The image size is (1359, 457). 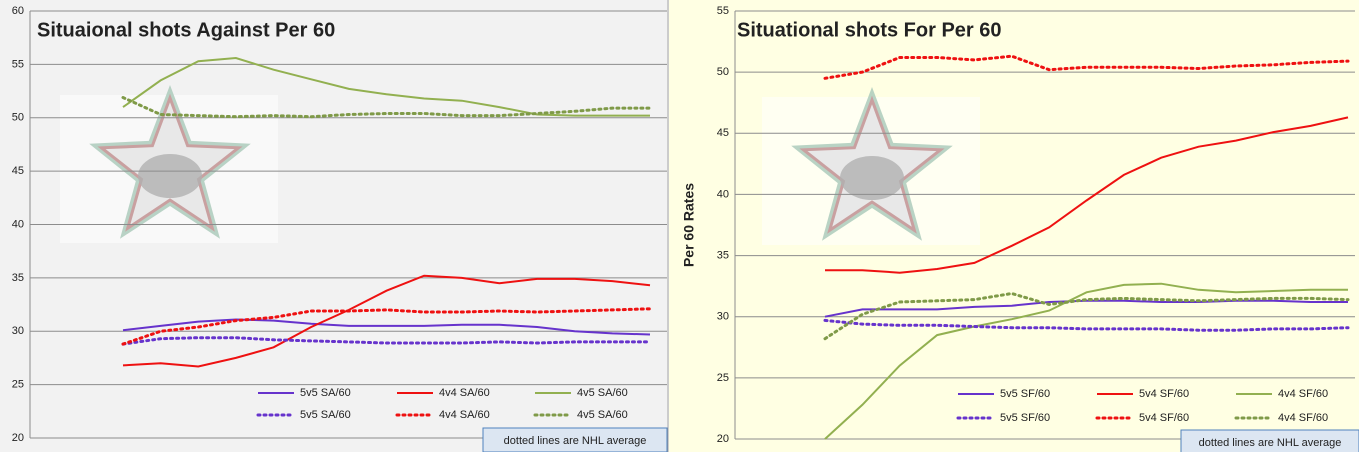 I want to click on chart-title: Situational shots For Per 60, so click(x=869, y=30).